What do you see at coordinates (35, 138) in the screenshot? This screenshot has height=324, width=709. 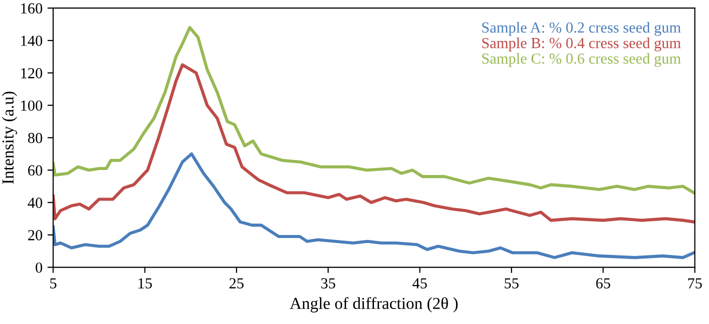 I see `y-tick-label: 80` at bounding box center [35, 138].